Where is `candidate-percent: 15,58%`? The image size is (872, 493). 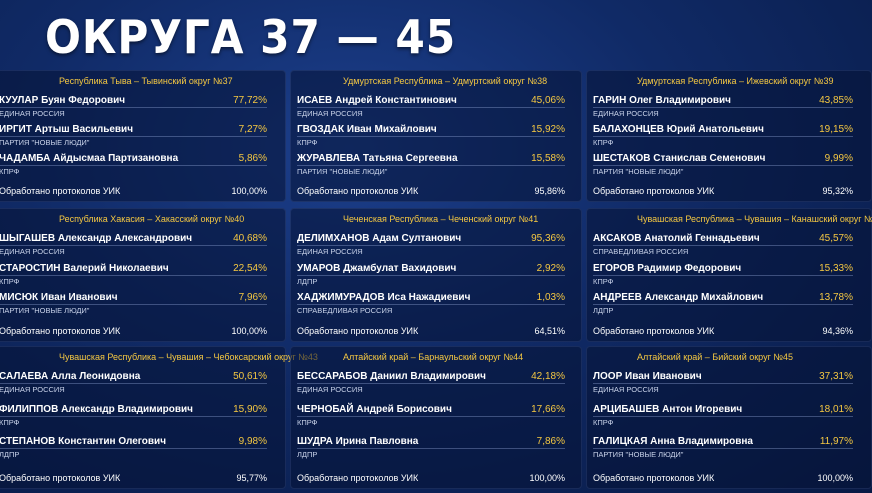
candidate-percent: 15,58% is located at coordinates (548, 158).